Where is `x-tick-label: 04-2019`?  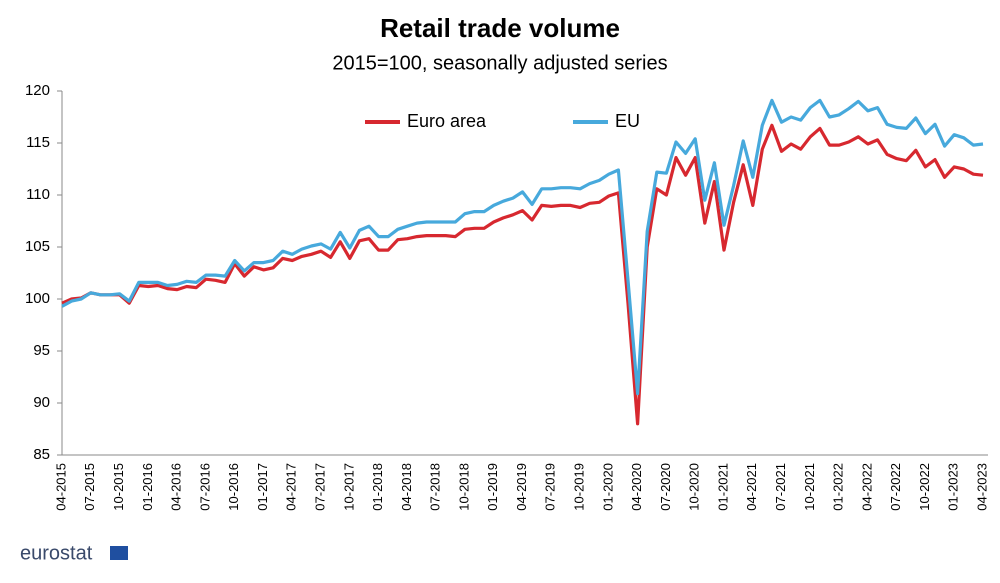 x-tick-label: 04-2019 is located at coordinates (521, 487).